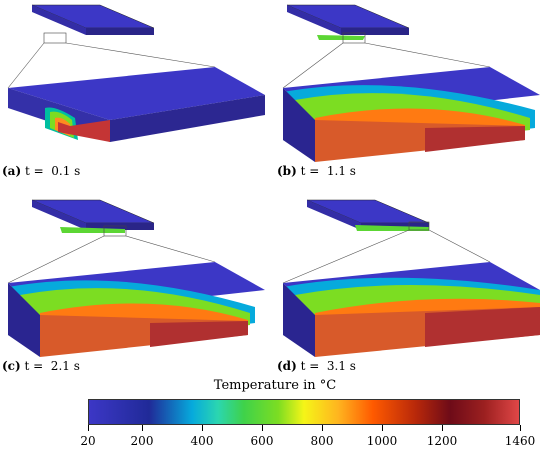 The width and height of the screenshot is (550, 458). Describe the element at coordinates (442, 441) in the screenshot. I see `colorbar-tick-label: 1200` at that location.